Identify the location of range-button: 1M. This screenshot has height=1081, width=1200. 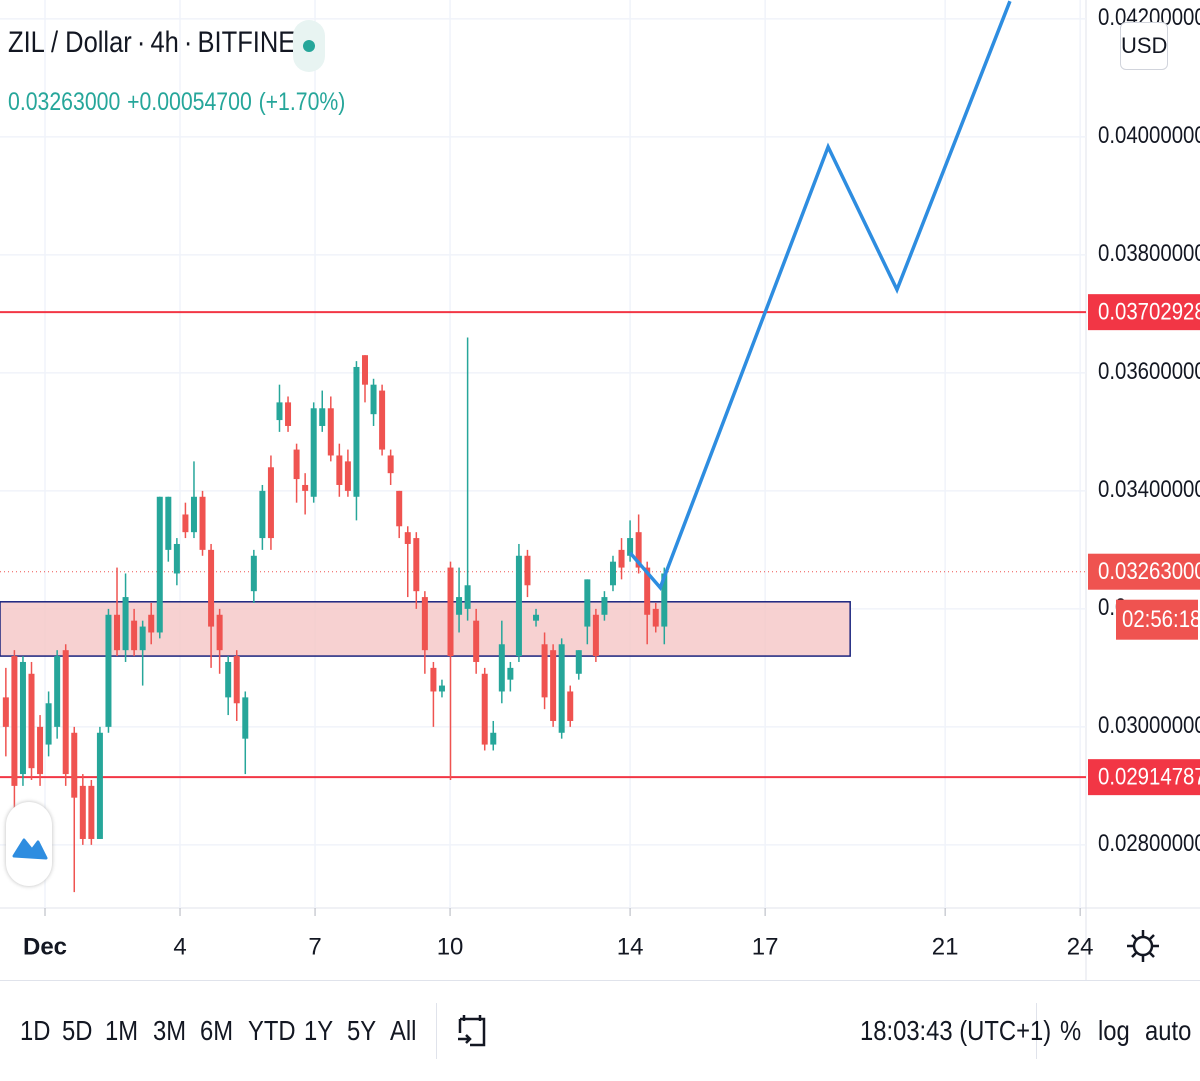
(122, 1030).